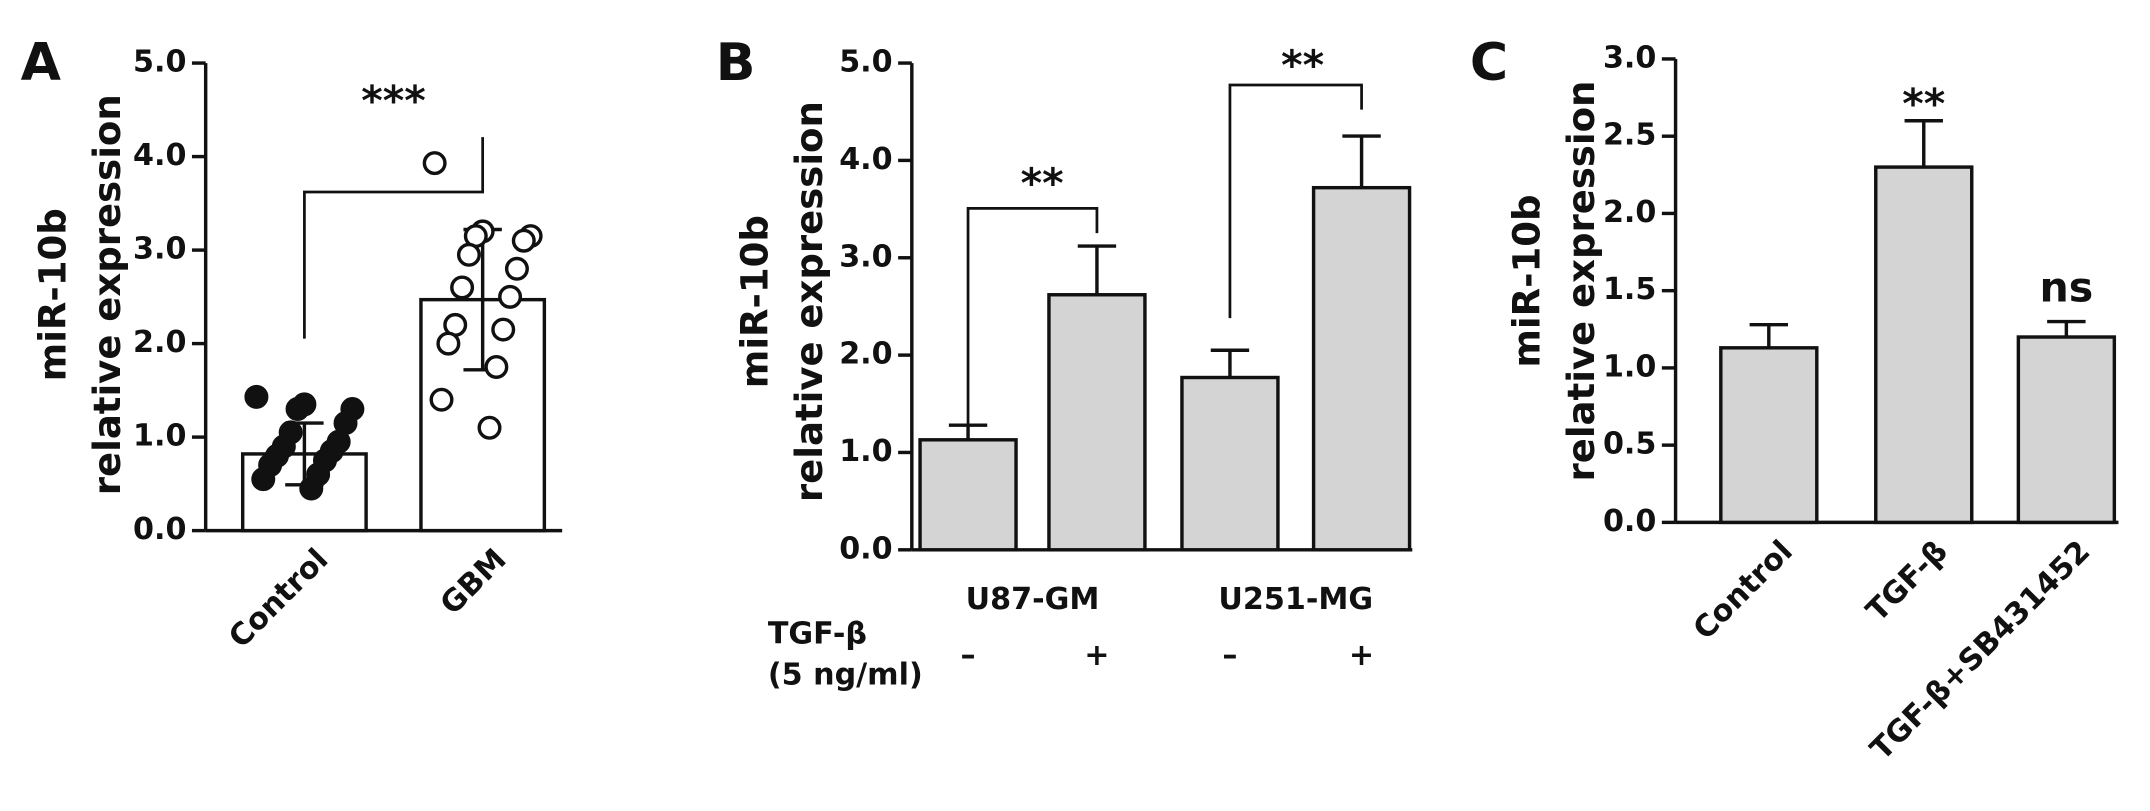 The height and width of the screenshot is (811, 2150). What do you see at coordinates (845, 674) in the screenshot?
I see `treatment-label: (5 ng/ml)` at bounding box center [845, 674].